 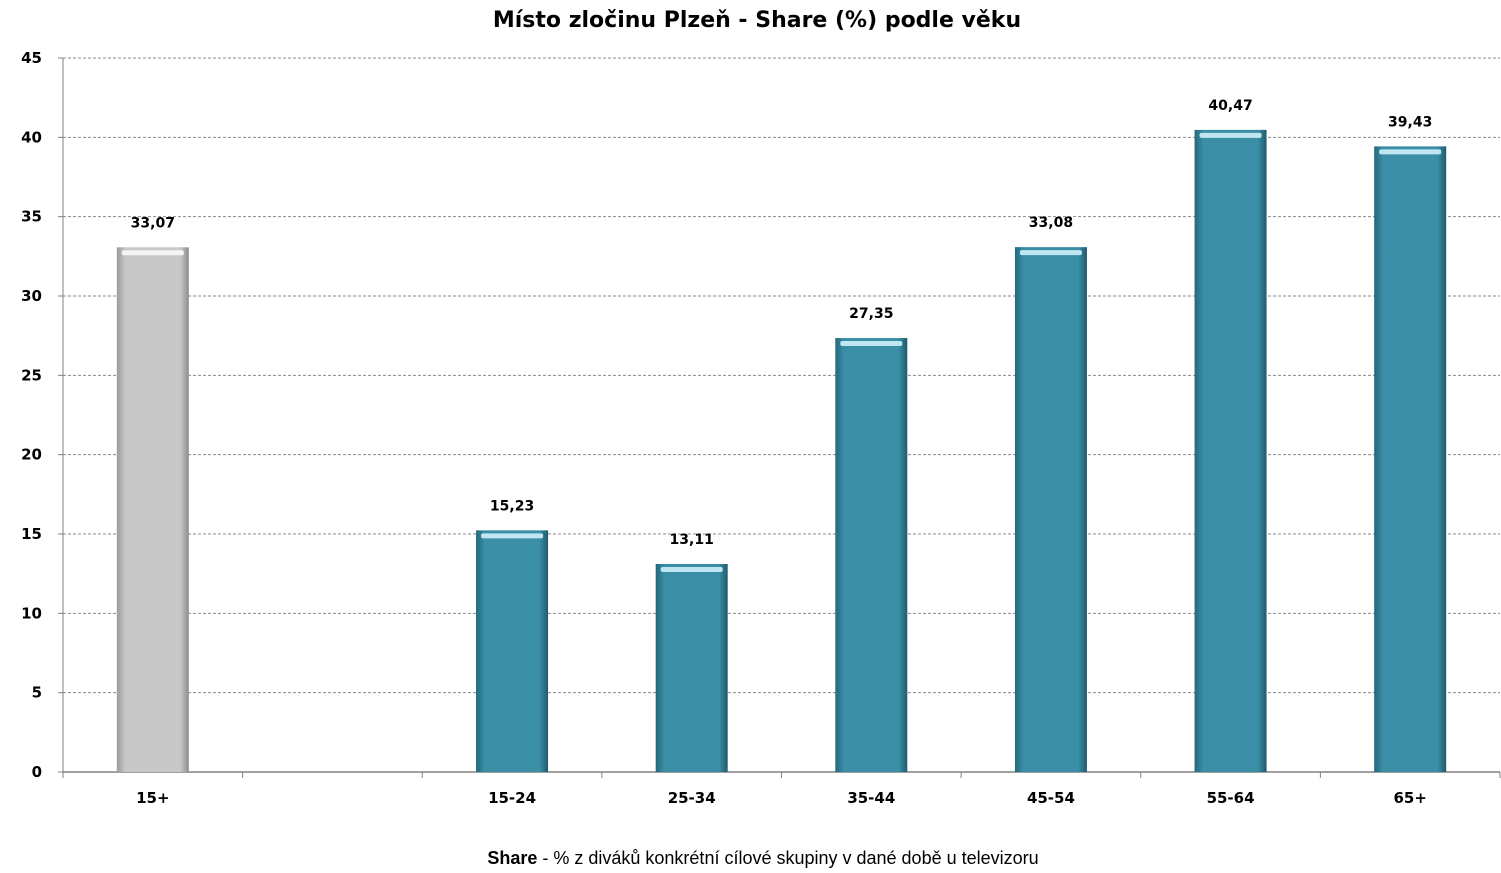 What do you see at coordinates (512, 506) in the screenshot?
I see `data-label: 15,23` at bounding box center [512, 506].